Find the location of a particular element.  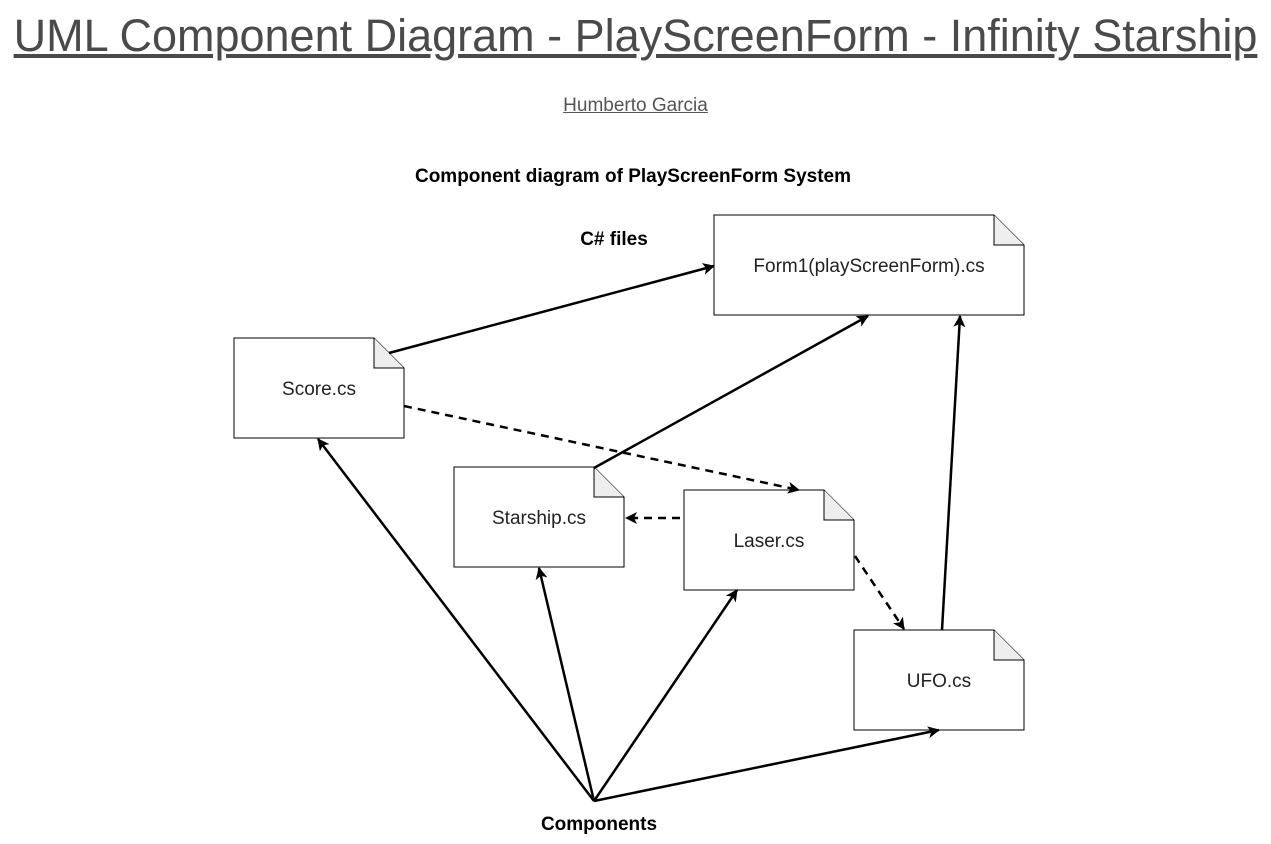

node-laser: Laser.cs is located at coordinates (769, 540).